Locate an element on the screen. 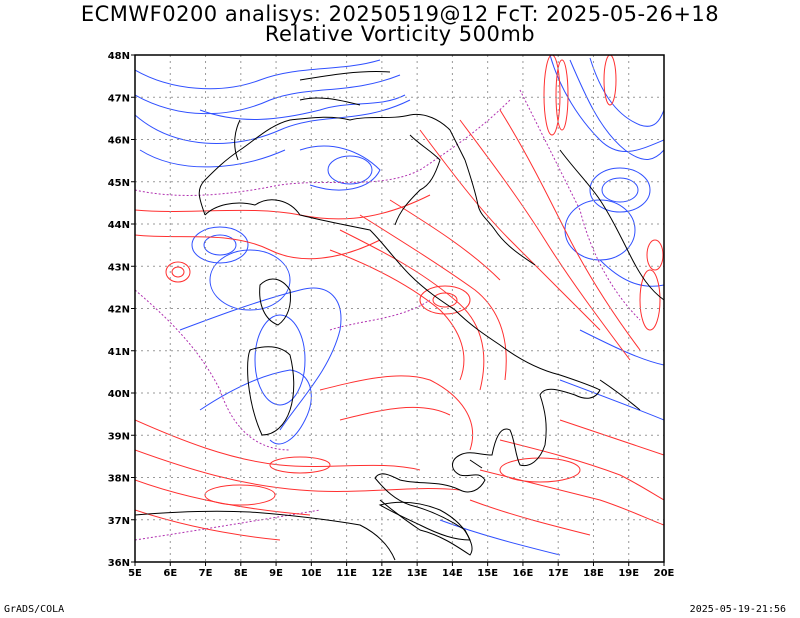 The width and height of the screenshot is (800, 618). lon-tick-label: 15E is located at coordinates (487, 573).